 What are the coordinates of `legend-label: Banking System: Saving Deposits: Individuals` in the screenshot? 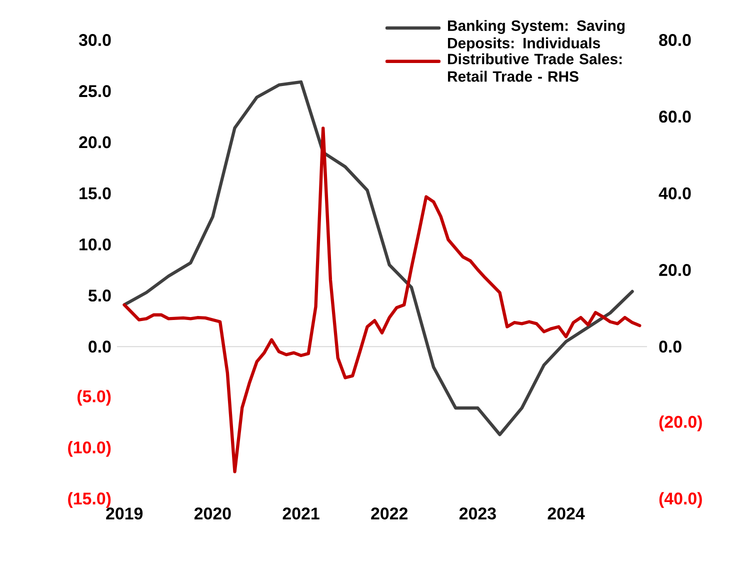 It's located at (536, 36).